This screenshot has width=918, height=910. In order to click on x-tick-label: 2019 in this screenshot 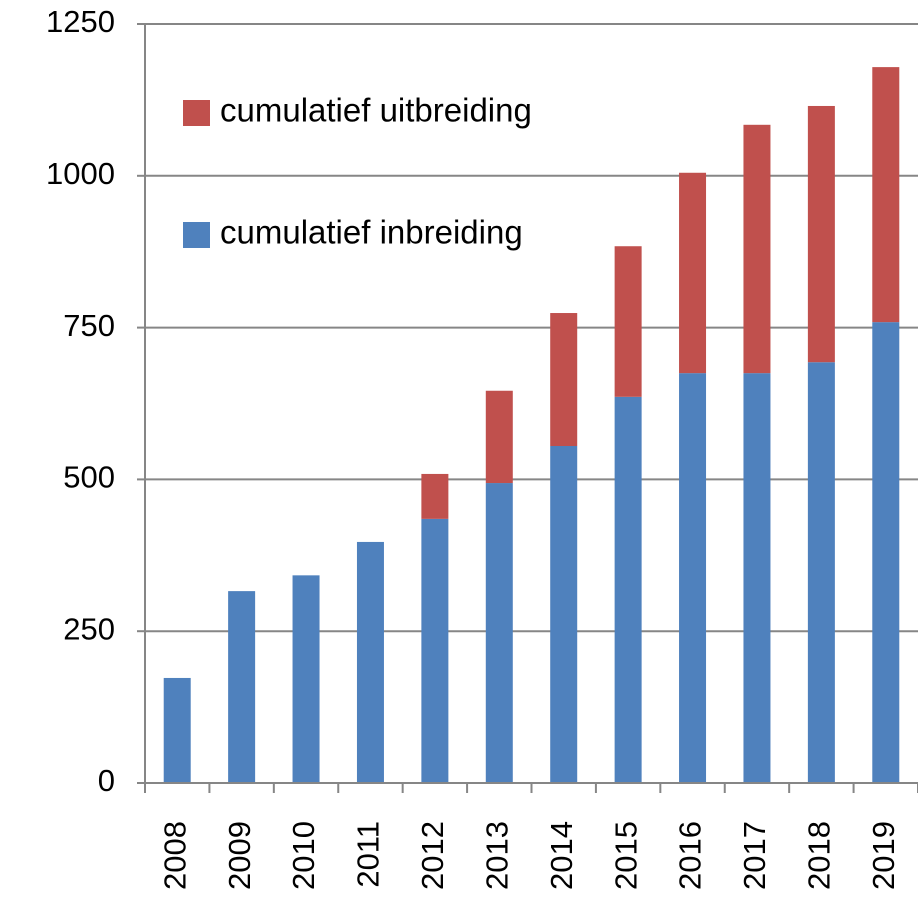, I will do `click(883, 855)`.